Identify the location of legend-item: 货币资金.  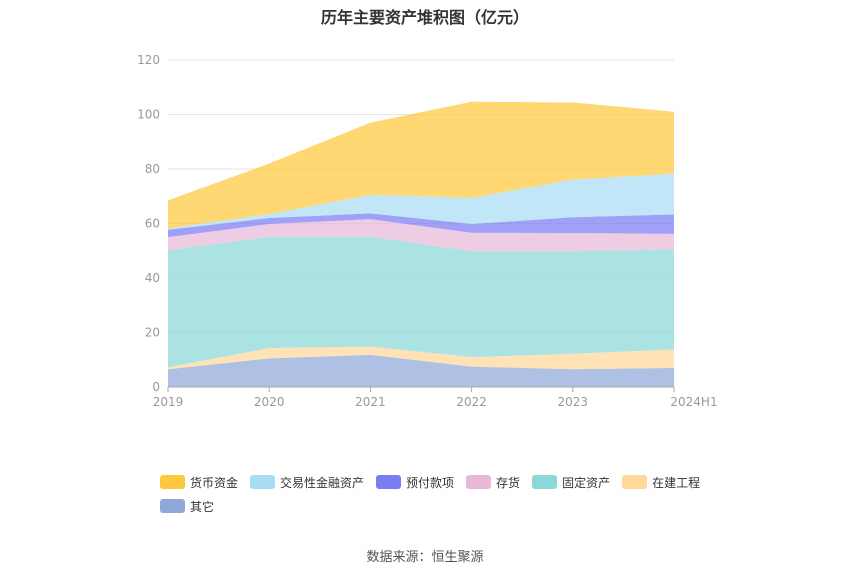
(199, 482).